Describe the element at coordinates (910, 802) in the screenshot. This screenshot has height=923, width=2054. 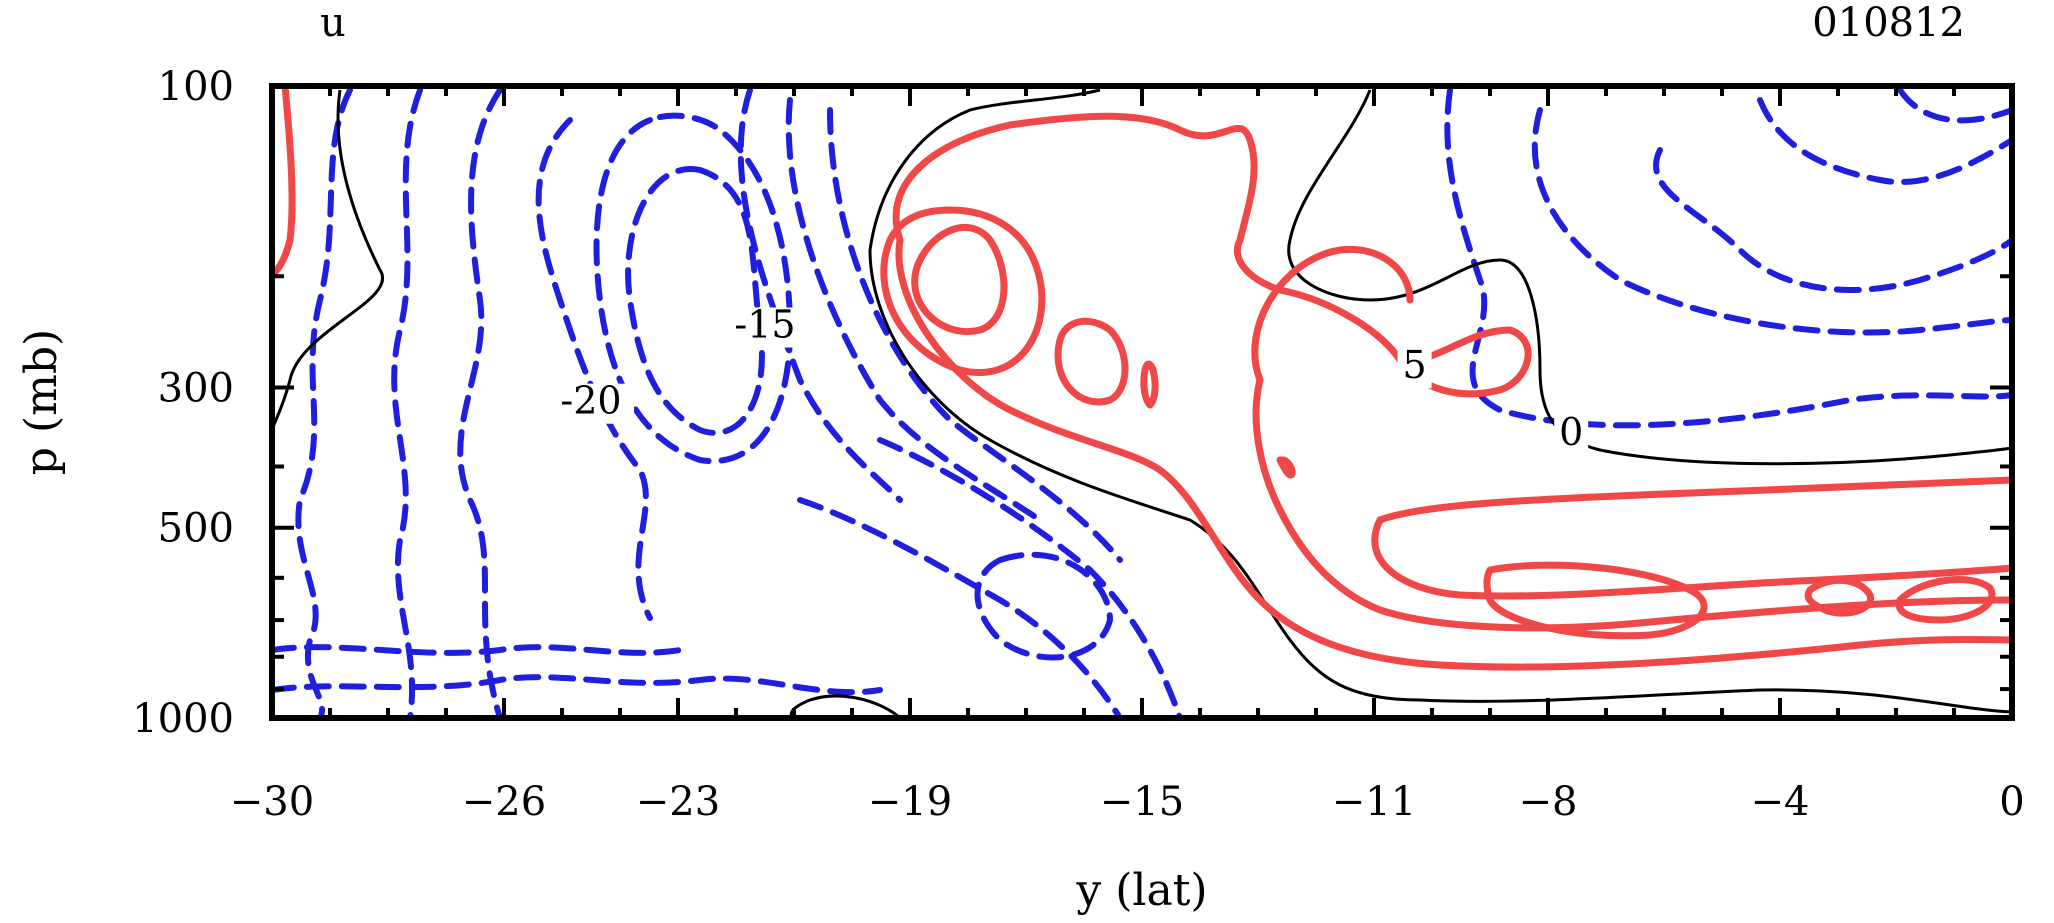
I see `x-tick-label: −19` at that location.